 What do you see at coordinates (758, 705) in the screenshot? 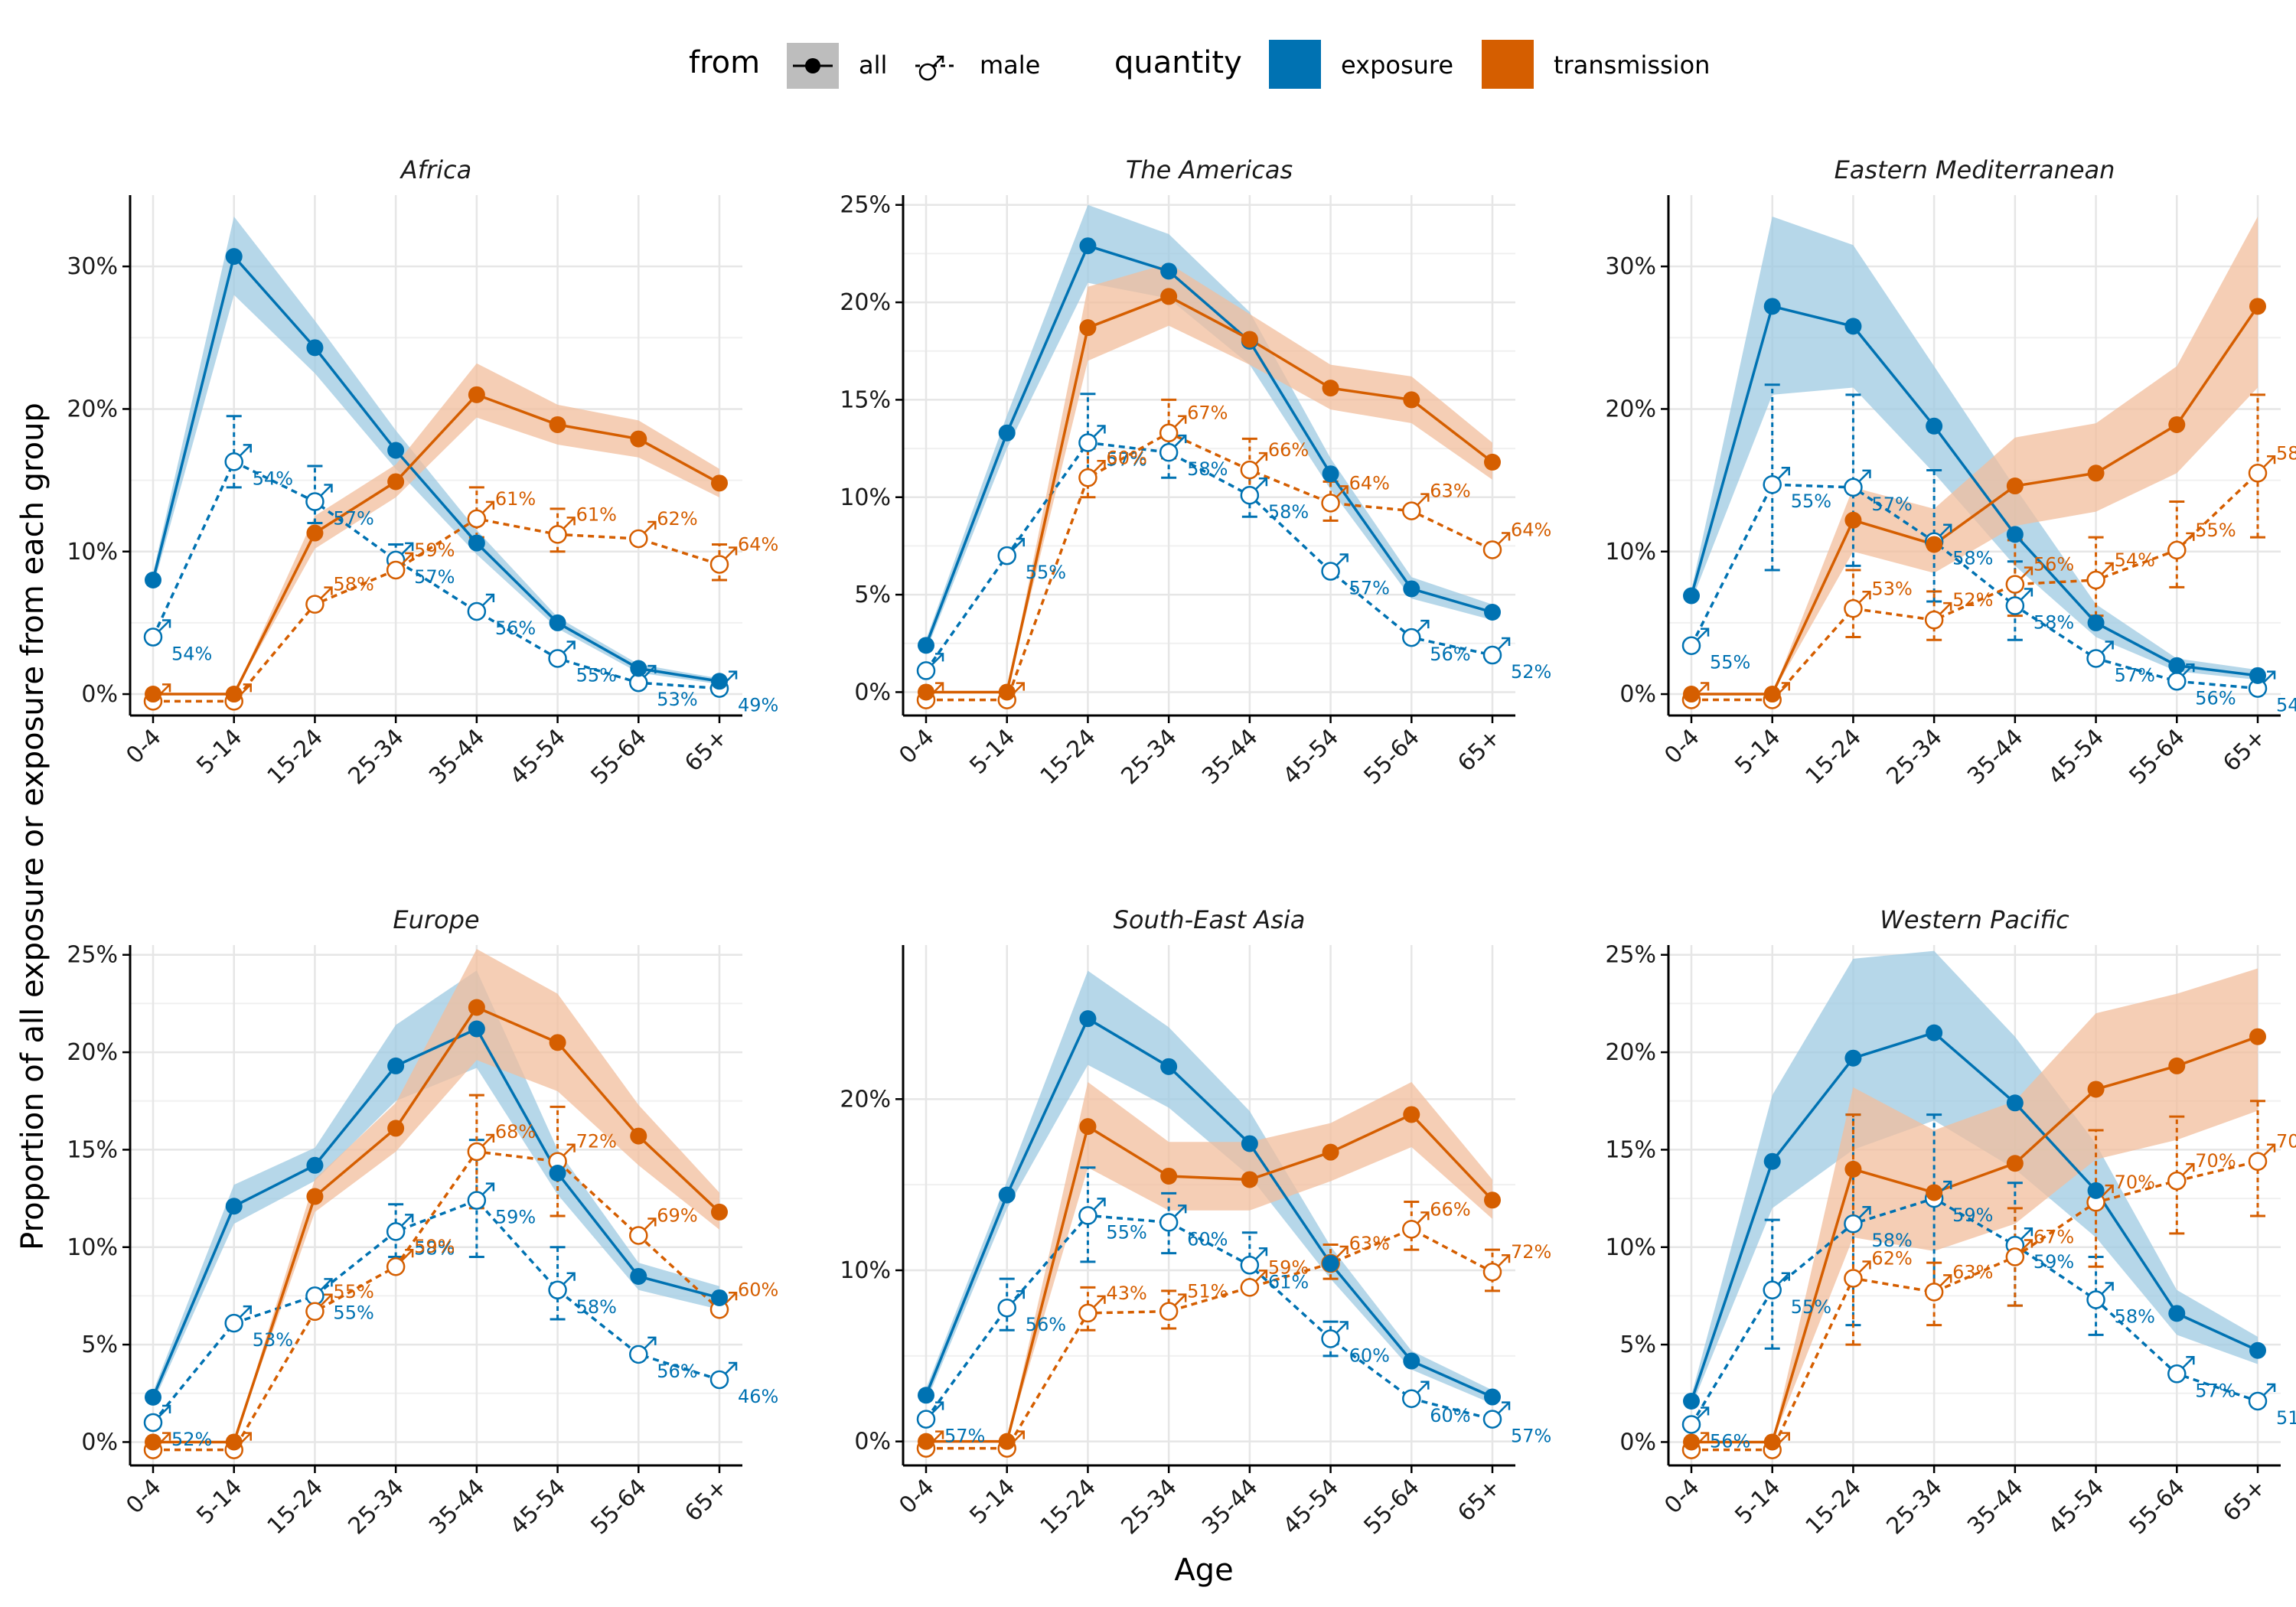
I see `exposure-pct-label: 49%` at bounding box center [758, 705].